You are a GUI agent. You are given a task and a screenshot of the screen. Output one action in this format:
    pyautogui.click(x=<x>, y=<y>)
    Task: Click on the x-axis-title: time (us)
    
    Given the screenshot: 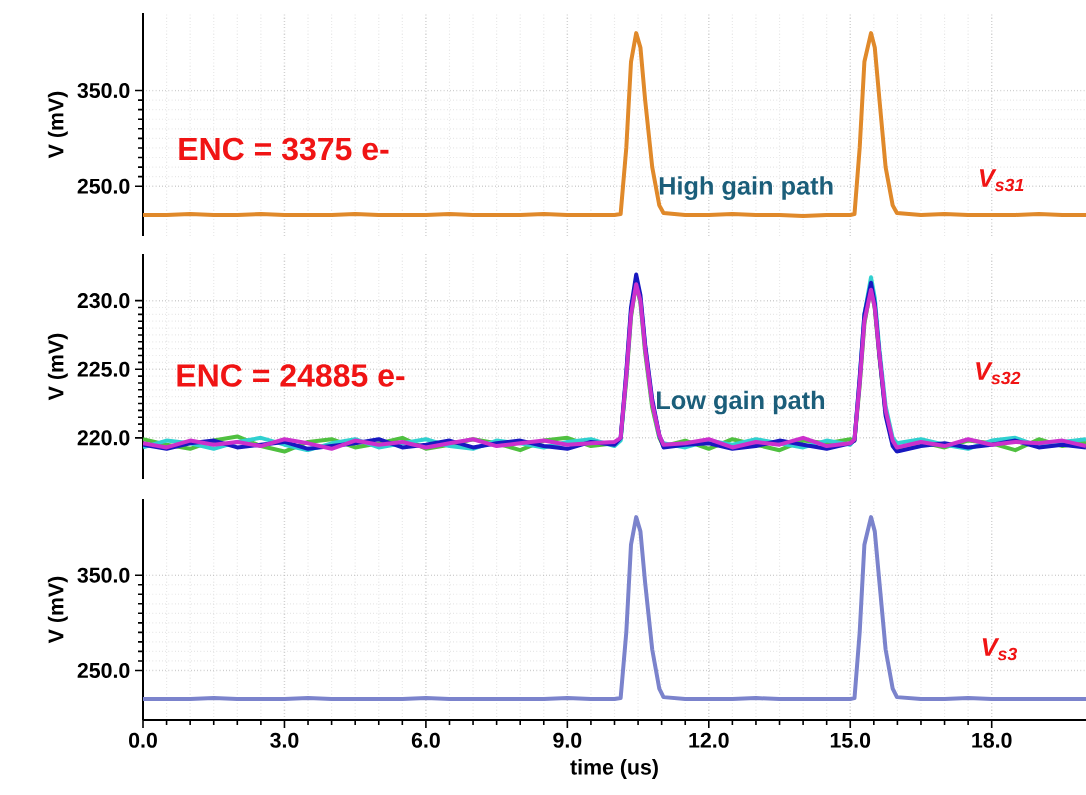 What is the action you would take?
    pyautogui.click(x=614, y=769)
    